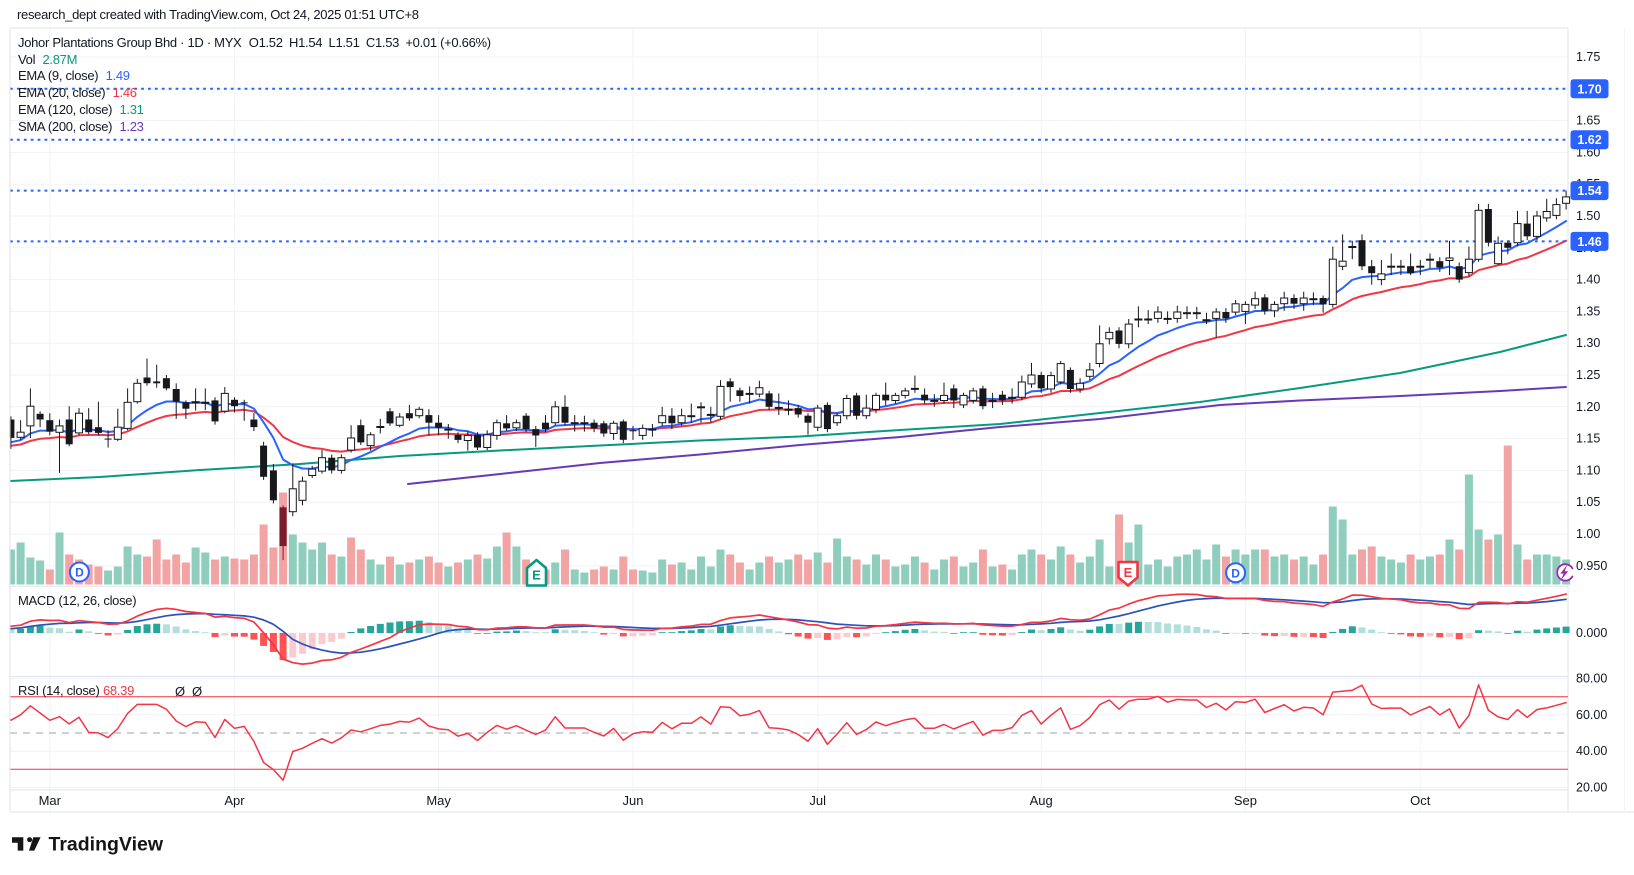 The height and width of the screenshot is (875, 1634). Describe the element at coordinates (1588, 534) in the screenshot. I see `svg-text: 1.00` at that location.